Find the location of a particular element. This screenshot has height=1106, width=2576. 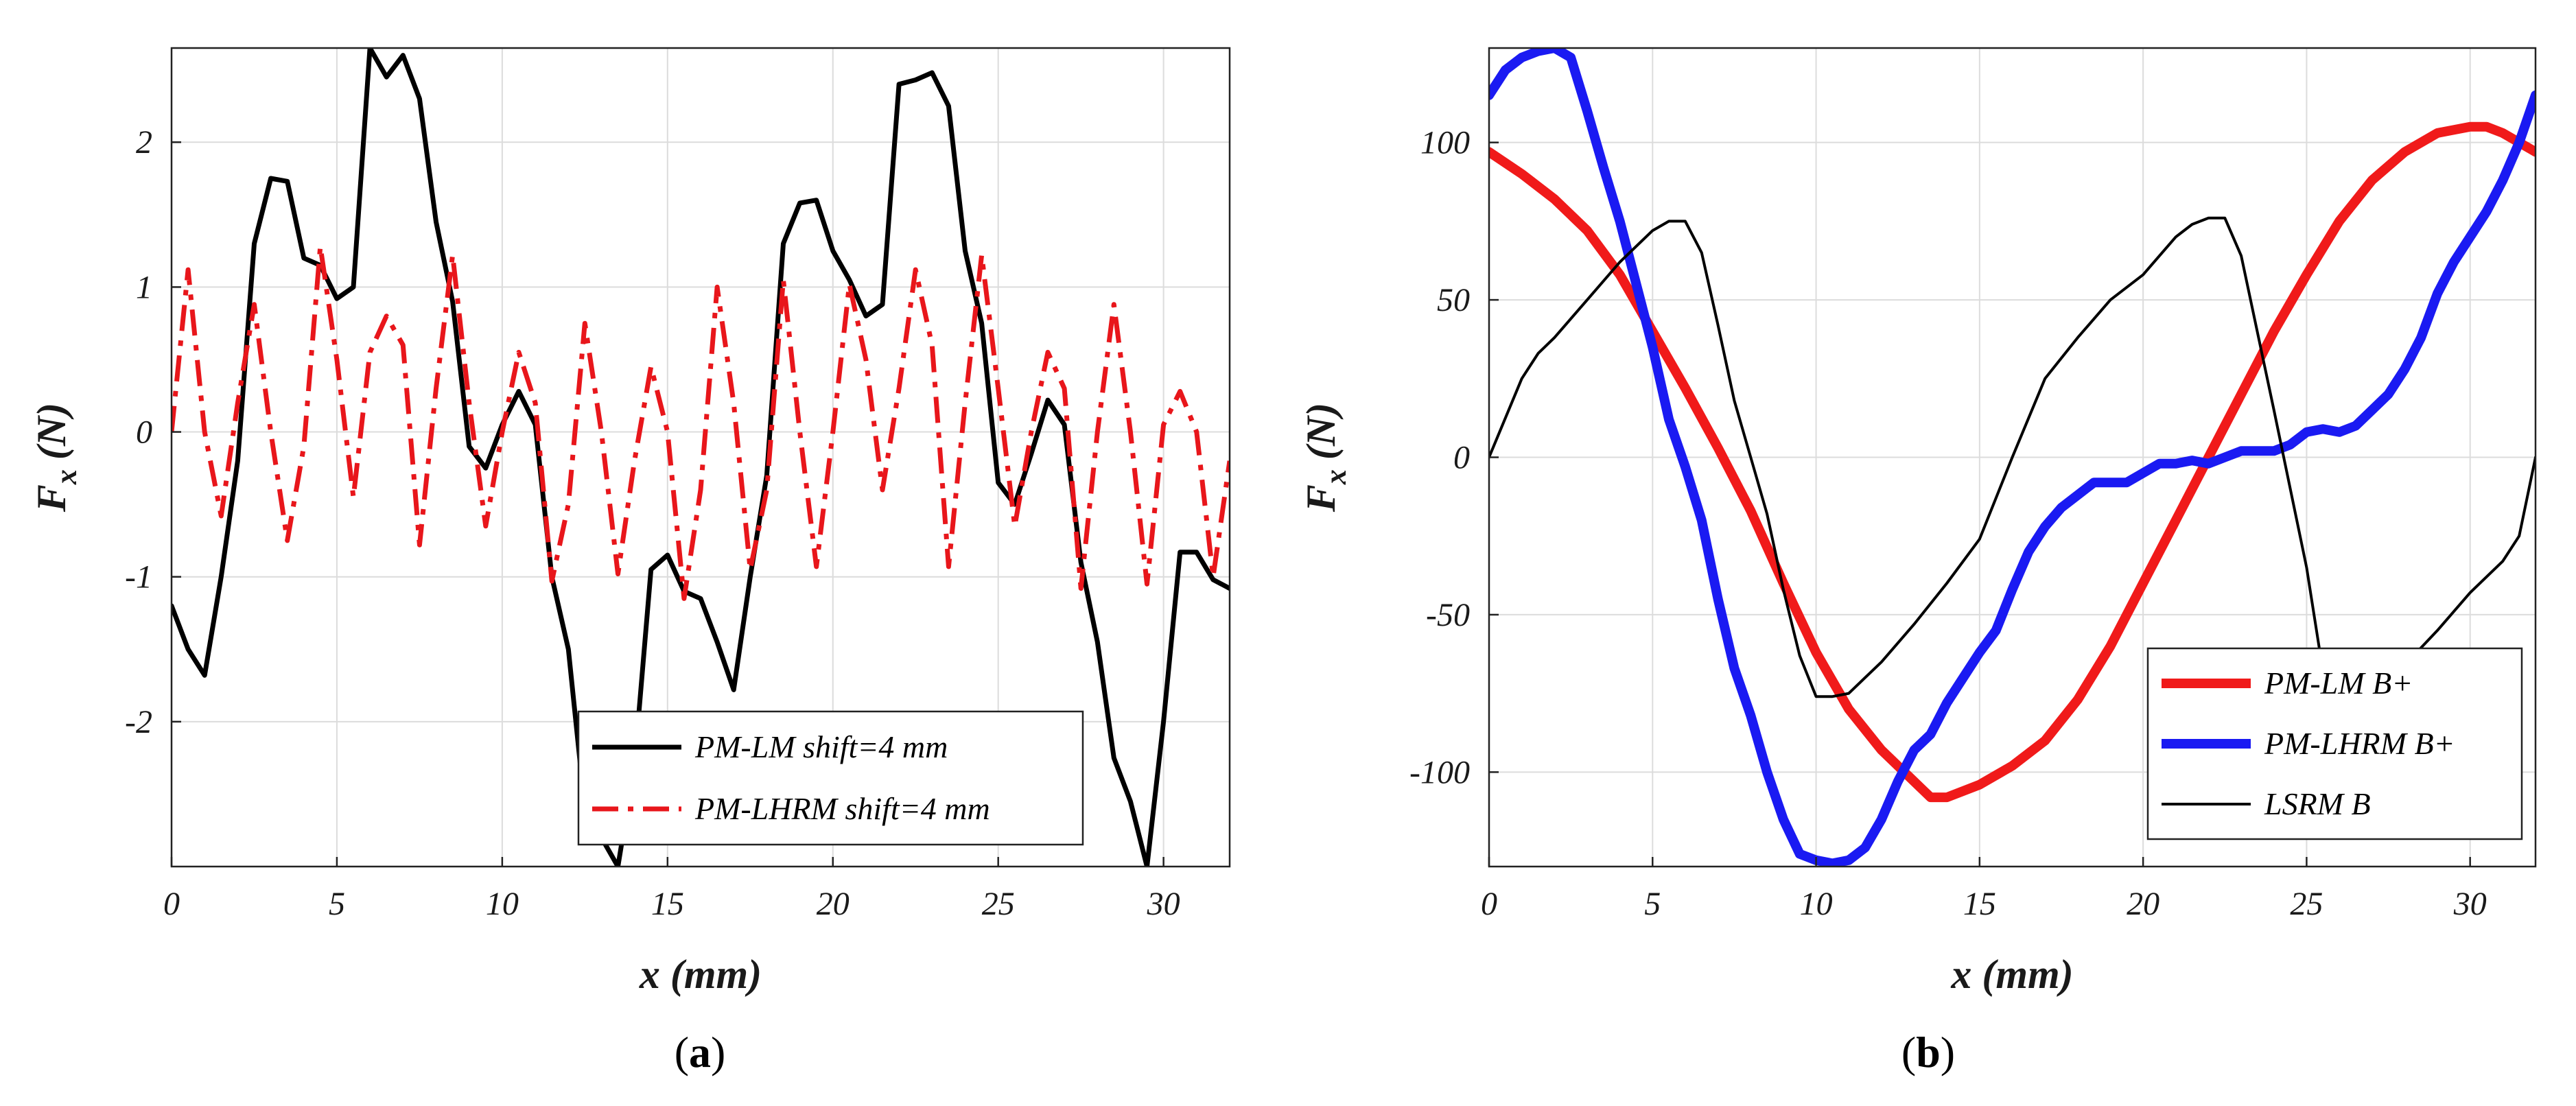

y-tick-label: 50 is located at coordinates (1453, 300).